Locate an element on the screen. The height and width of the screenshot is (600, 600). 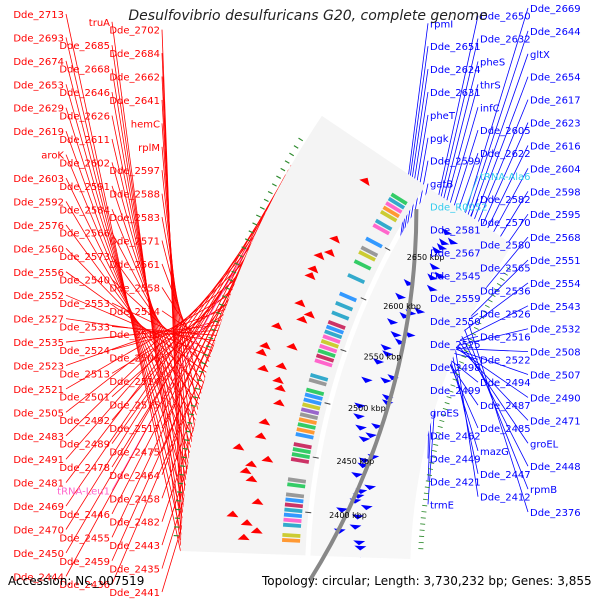
gene-label: Dde_2646 is located at coordinates (84, 93).